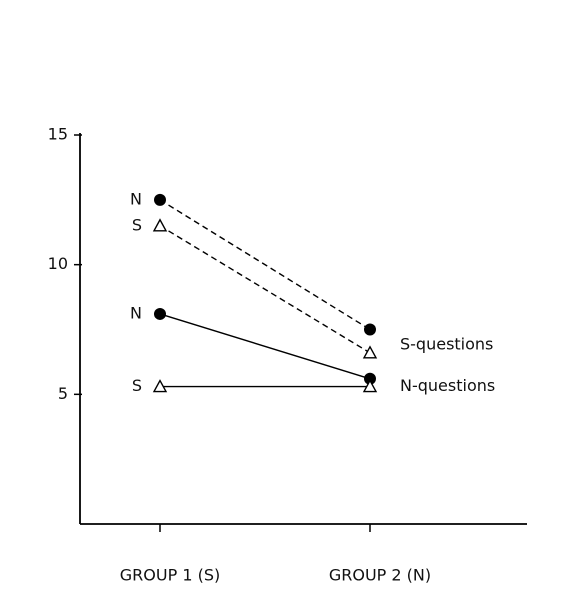 This screenshot has height=597, width=586. Describe the element at coordinates (58, 134) in the screenshot. I see `y-tick-label: 15` at that location.